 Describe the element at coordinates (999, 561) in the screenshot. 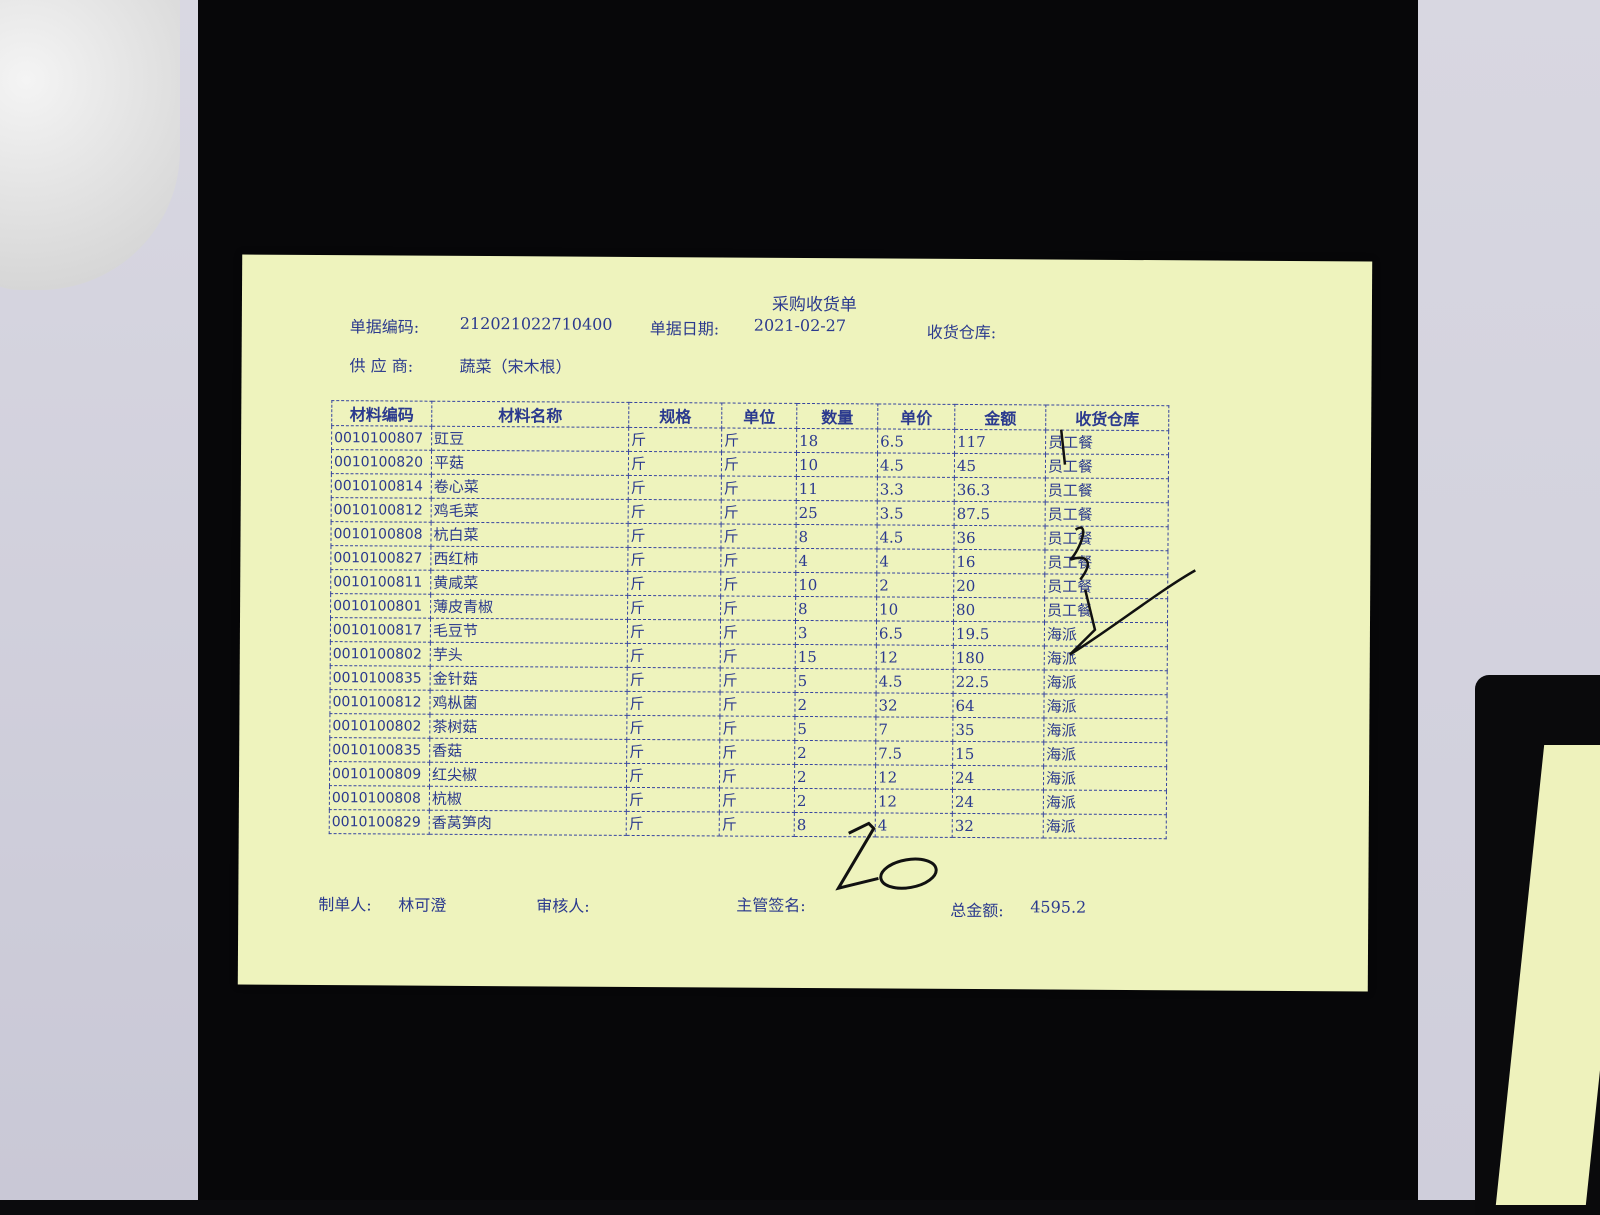

I see `table-cell: 16` at that location.